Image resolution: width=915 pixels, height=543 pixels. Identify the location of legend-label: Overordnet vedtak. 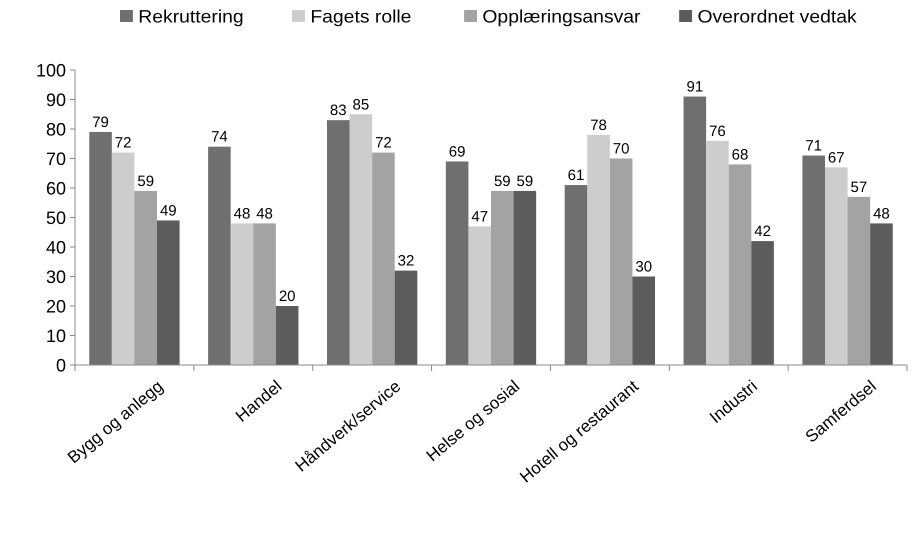
(777, 16).